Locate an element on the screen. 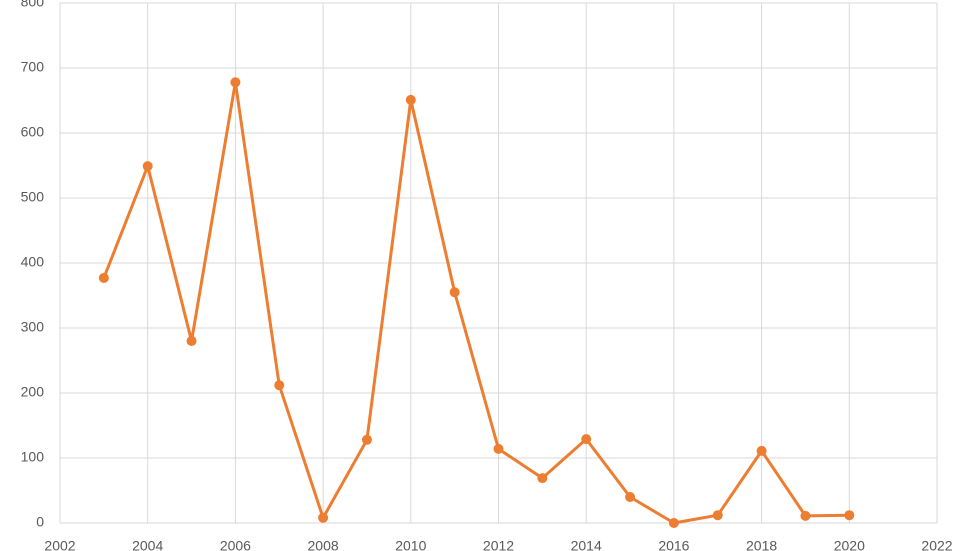 The image size is (980, 551). x-tick-label: 2008 is located at coordinates (323, 544).